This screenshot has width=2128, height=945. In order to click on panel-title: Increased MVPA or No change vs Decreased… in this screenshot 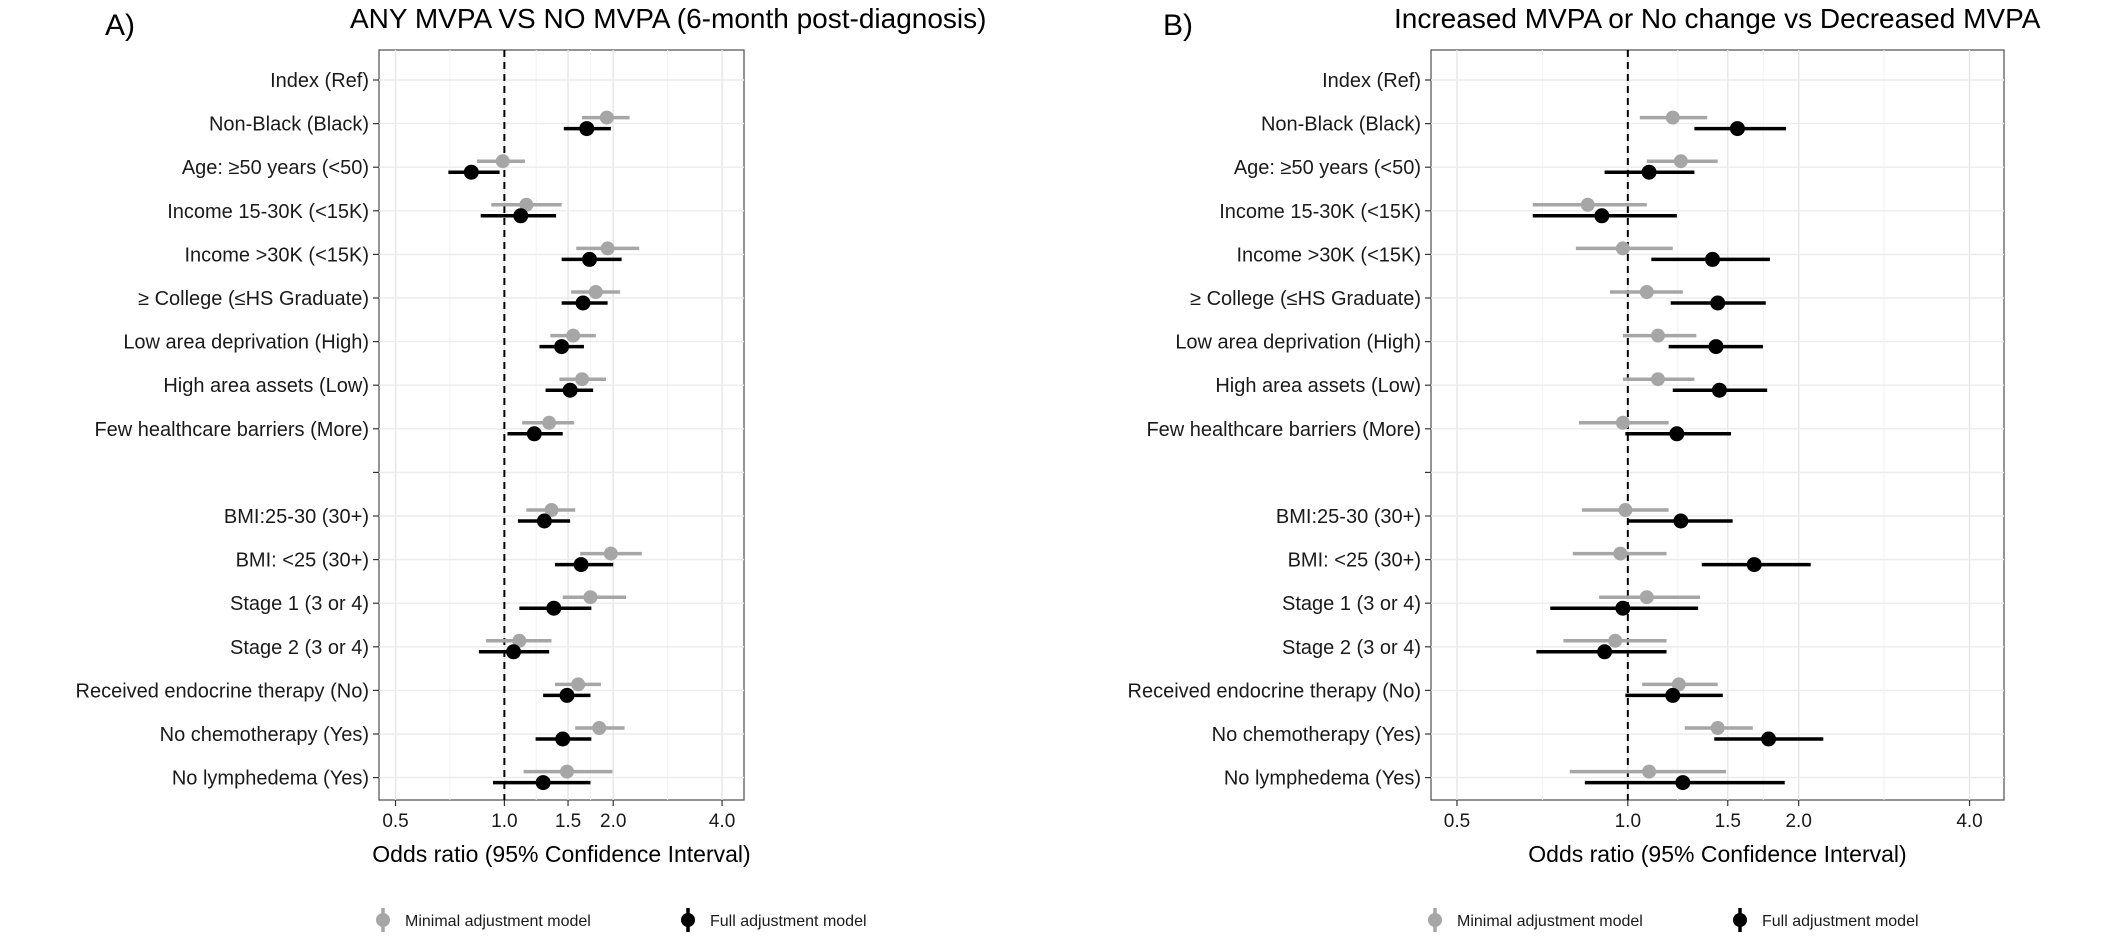, I will do `click(1717, 18)`.